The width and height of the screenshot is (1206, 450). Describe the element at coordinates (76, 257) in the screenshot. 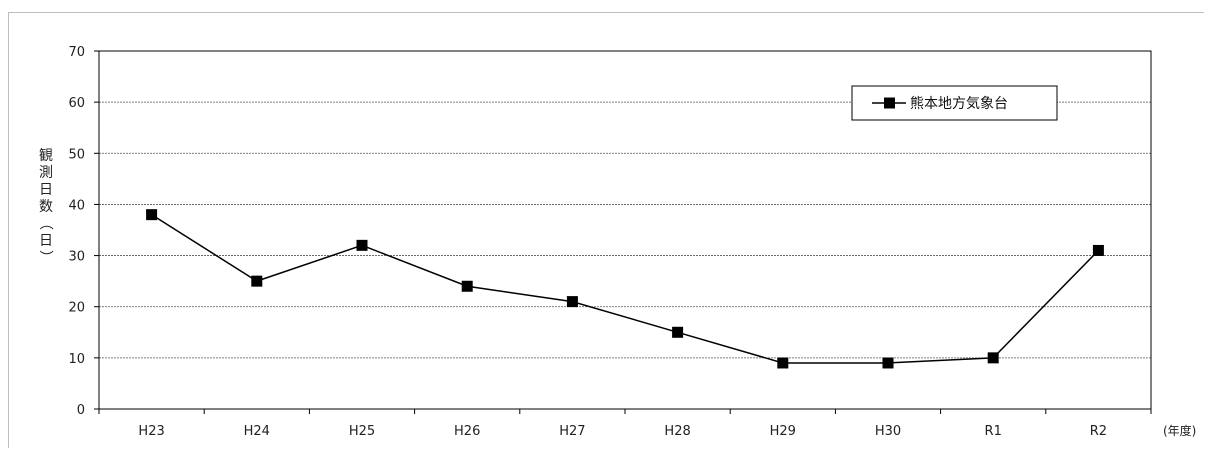

I see `y-tick-label: 30` at that location.